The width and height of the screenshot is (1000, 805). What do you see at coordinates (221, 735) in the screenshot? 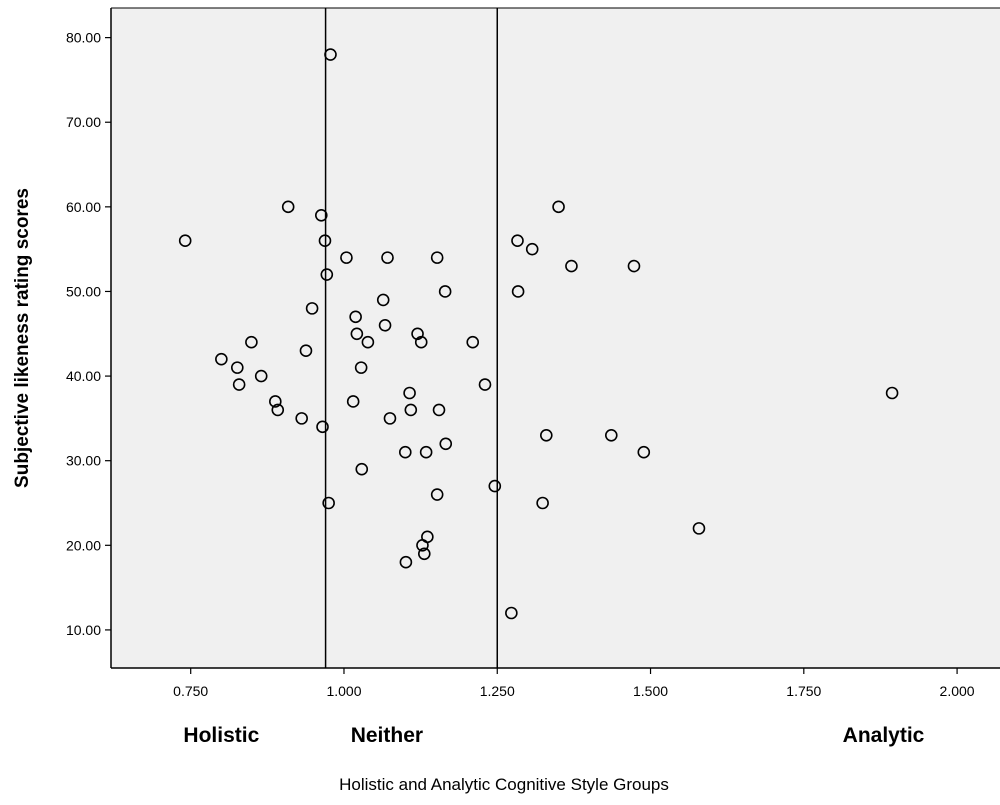
I see `group-label-holistic: Holistic` at bounding box center [221, 735].